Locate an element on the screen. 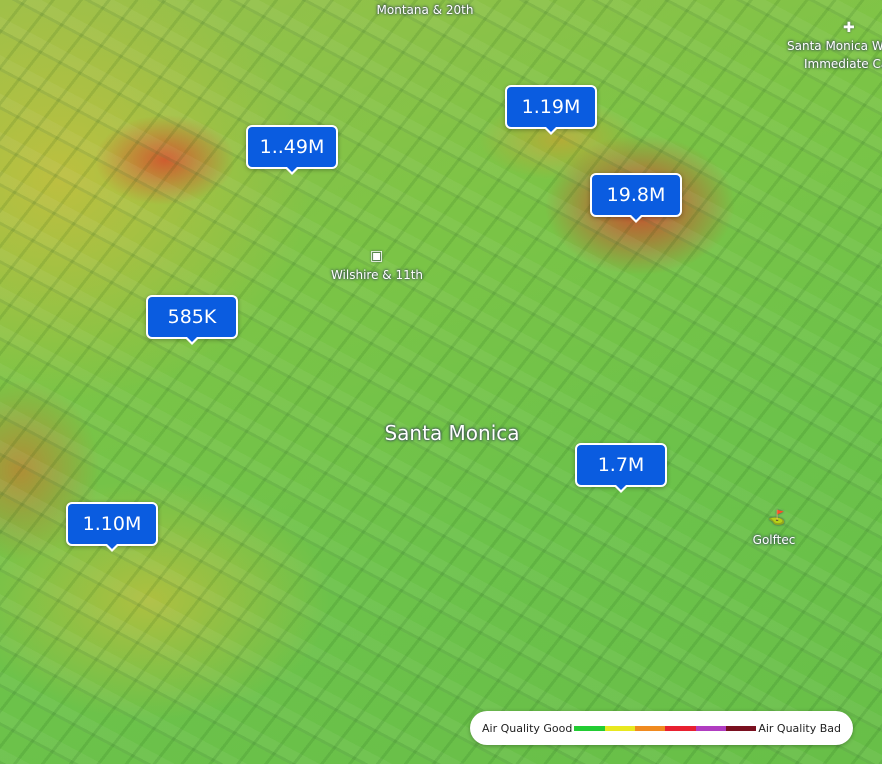 This screenshot has width=882, height=764. price-marker: 1.10M is located at coordinates (112, 527).